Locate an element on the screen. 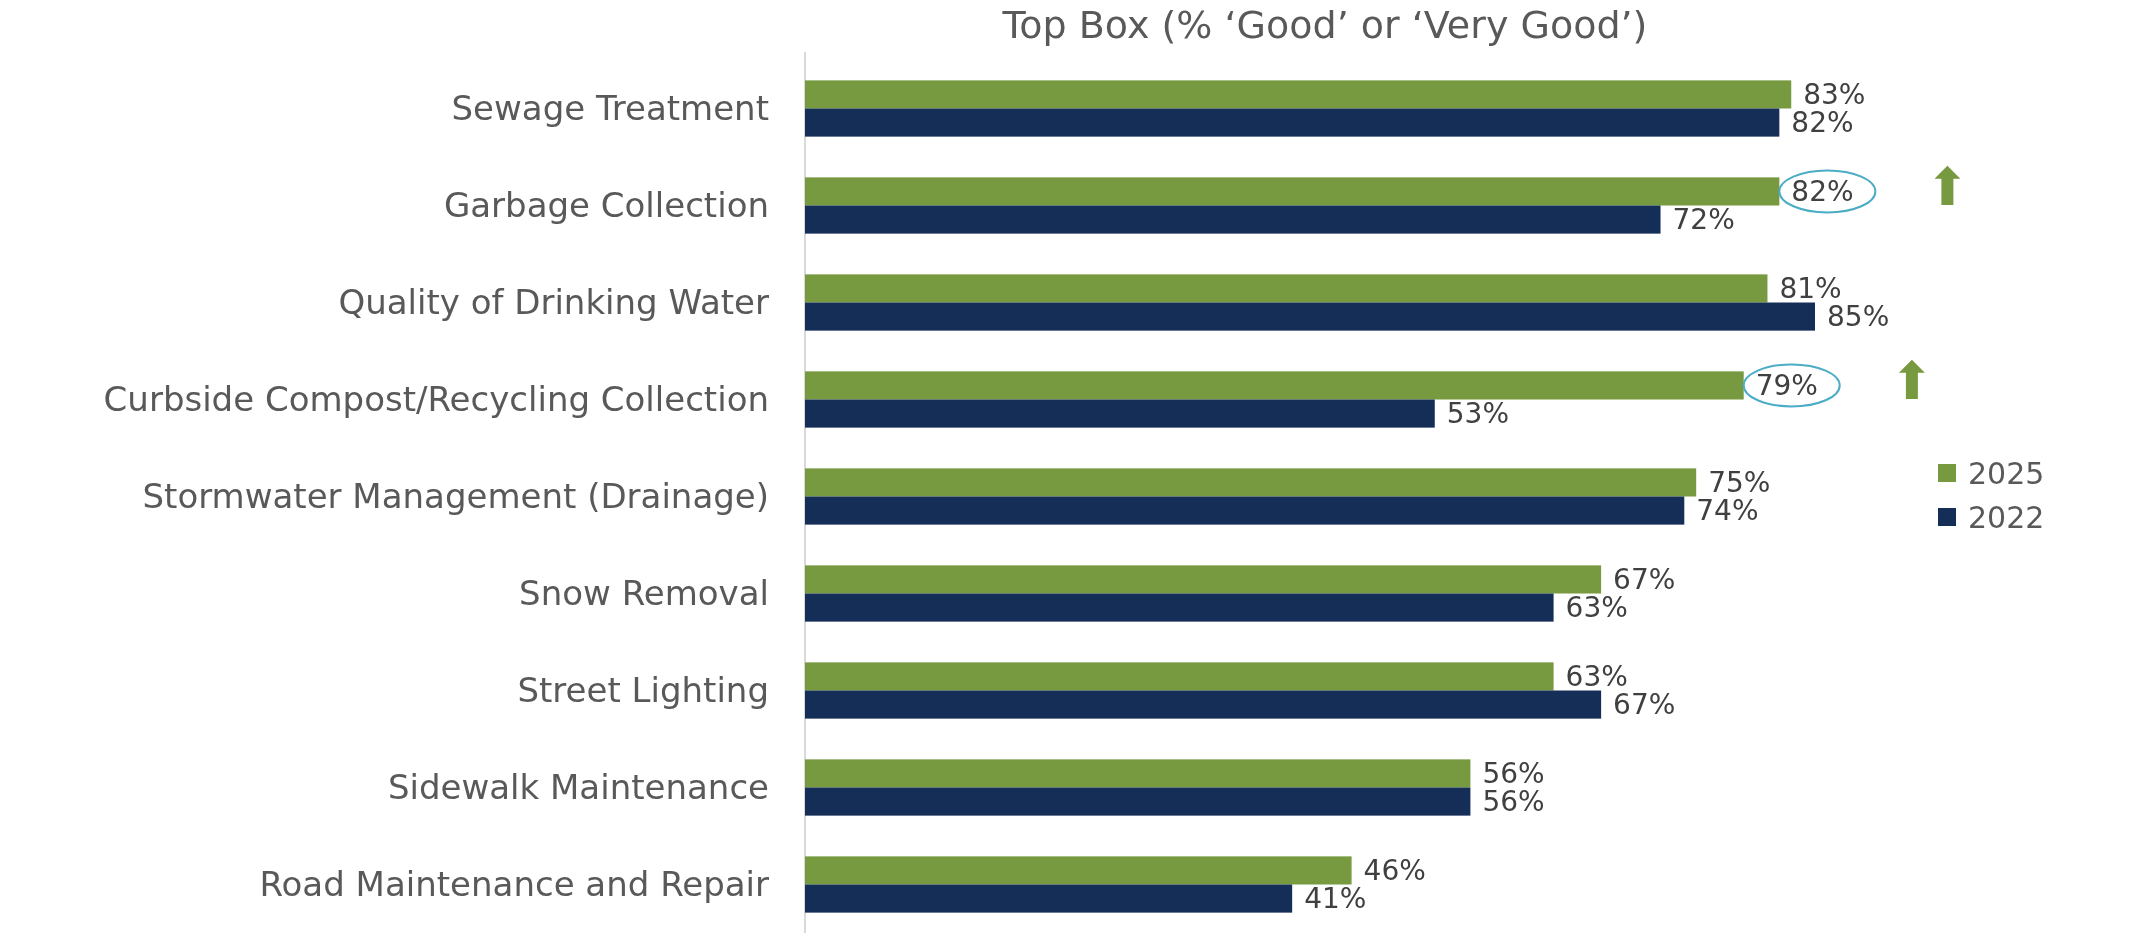  data-label: 53% is located at coordinates (1477, 414).